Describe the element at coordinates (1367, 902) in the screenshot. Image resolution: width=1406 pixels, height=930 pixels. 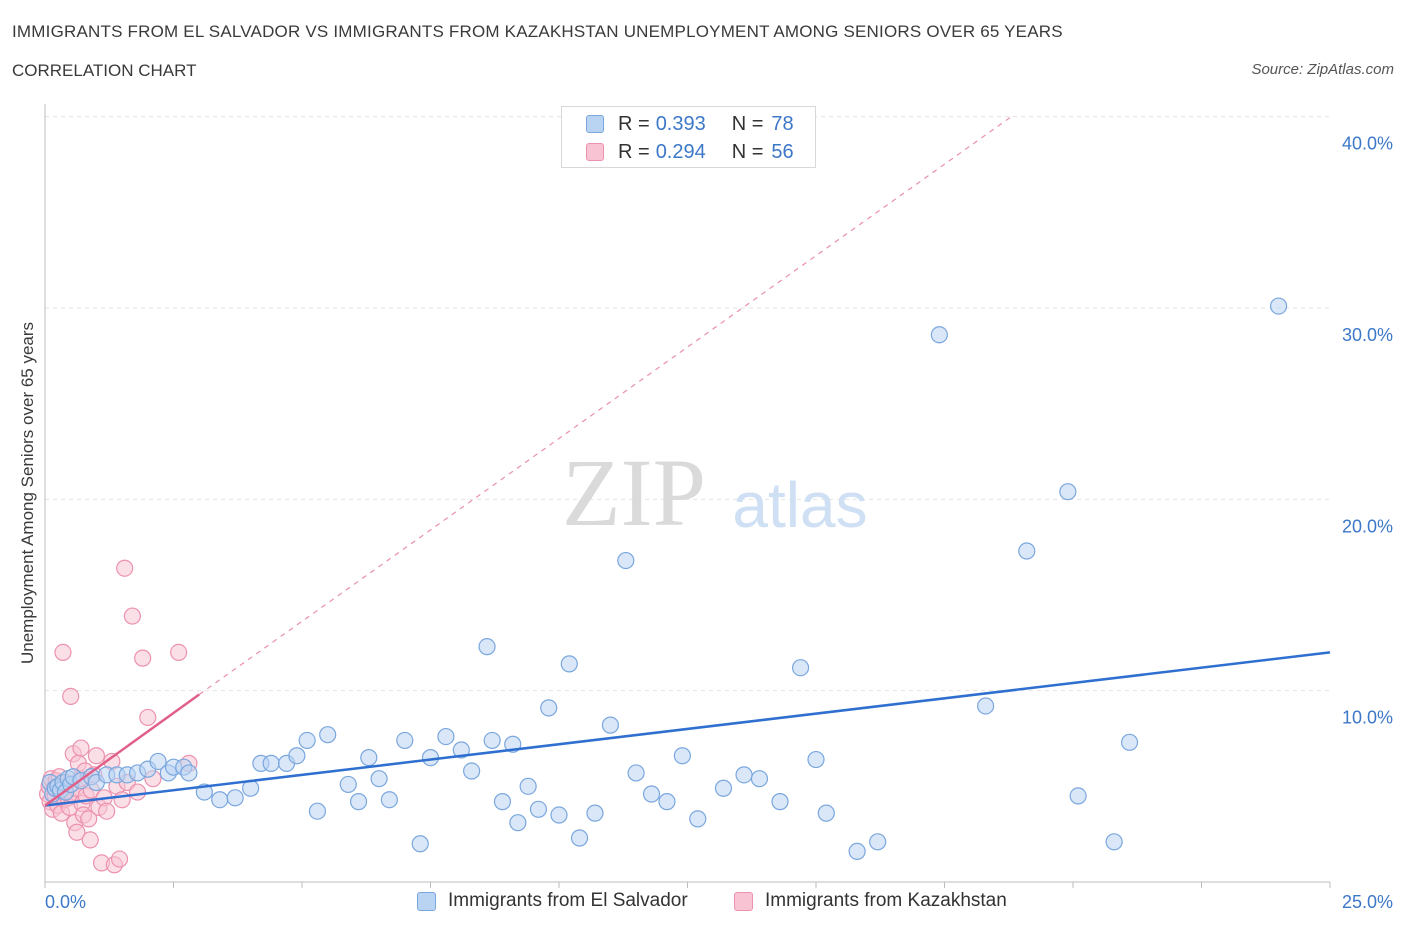
I see `x-tick-label-max: 25.0%` at that location.